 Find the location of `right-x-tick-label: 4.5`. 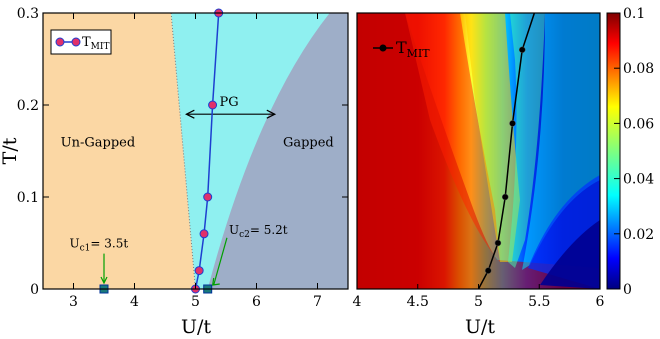

right-x-tick-label: 4.5 is located at coordinates (418, 302).